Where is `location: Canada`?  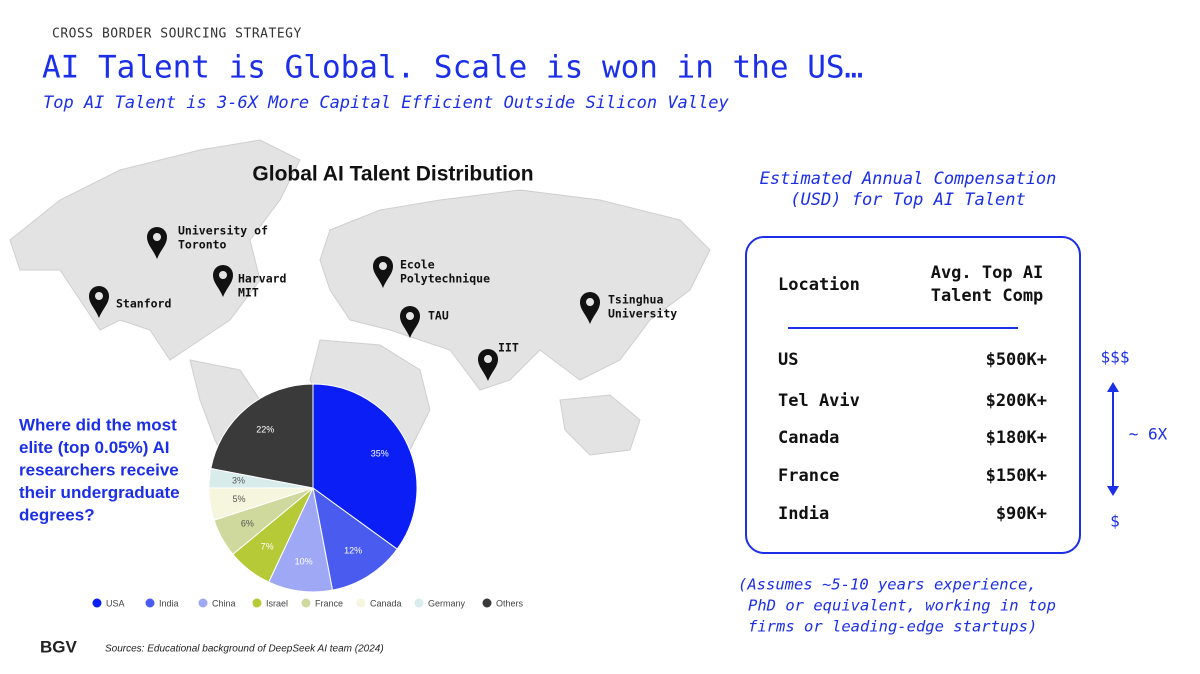 location: Canada is located at coordinates (808, 438).